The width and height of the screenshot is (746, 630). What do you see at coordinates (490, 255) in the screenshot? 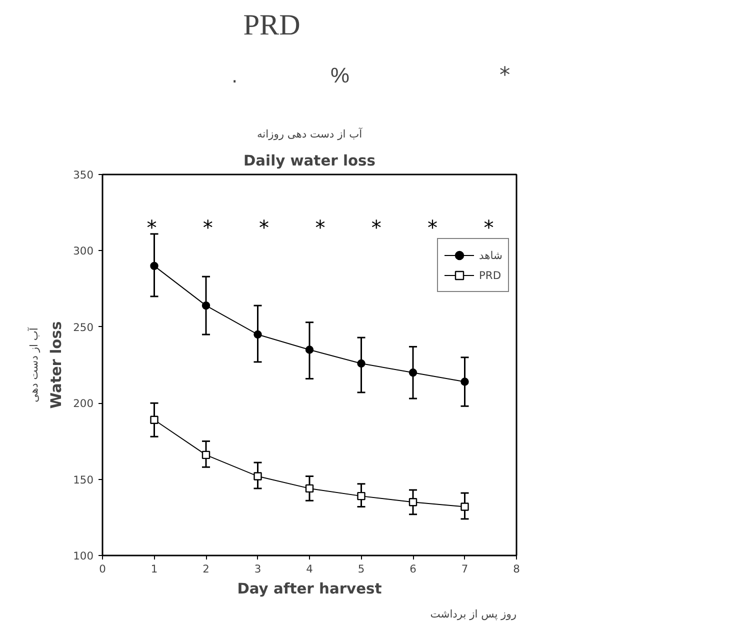
I see `legend-label: شاهد` at bounding box center [490, 255].